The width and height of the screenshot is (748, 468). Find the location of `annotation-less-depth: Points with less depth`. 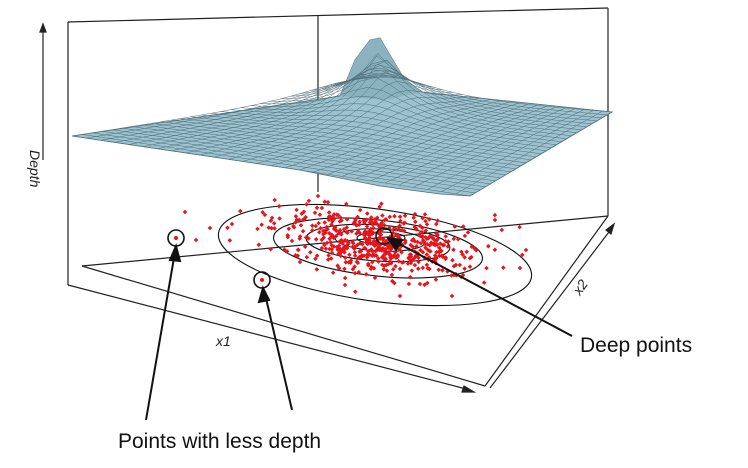

annotation-less-depth: Points with less depth is located at coordinates (219, 441).